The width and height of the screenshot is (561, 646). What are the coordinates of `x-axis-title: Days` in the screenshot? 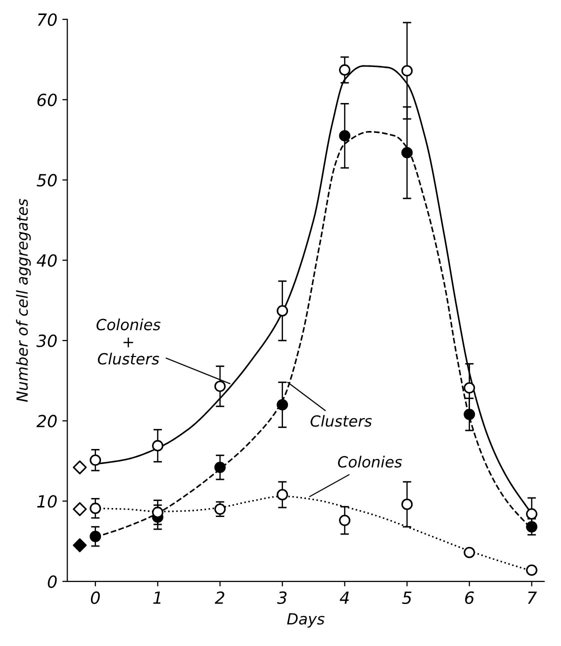 It's located at (305, 620).